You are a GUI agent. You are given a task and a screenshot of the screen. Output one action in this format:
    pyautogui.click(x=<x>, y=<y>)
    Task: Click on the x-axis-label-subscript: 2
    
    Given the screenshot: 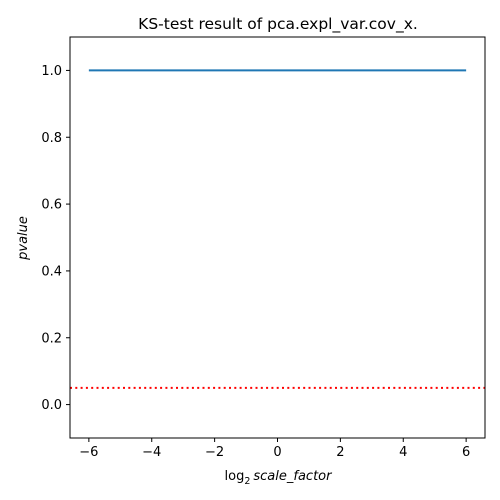 What is the action you would take?
    pyautogui.click(x=247, y=481)
    